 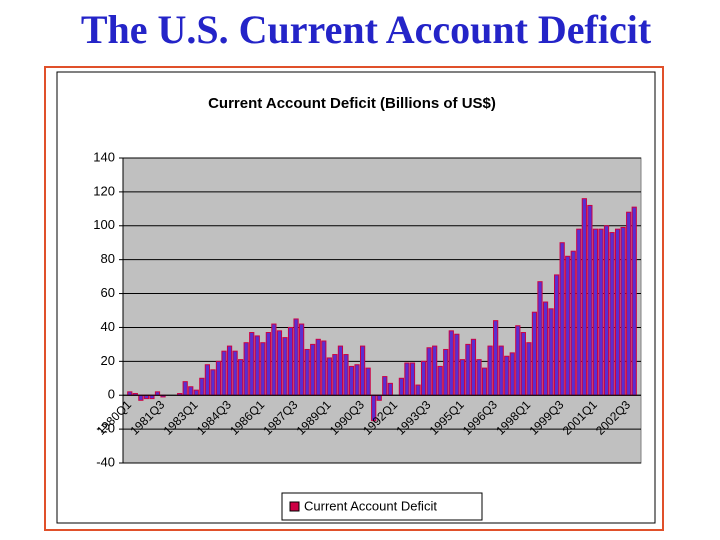 I want to click on y-tick-label: 100, so click(x=104, y=224).